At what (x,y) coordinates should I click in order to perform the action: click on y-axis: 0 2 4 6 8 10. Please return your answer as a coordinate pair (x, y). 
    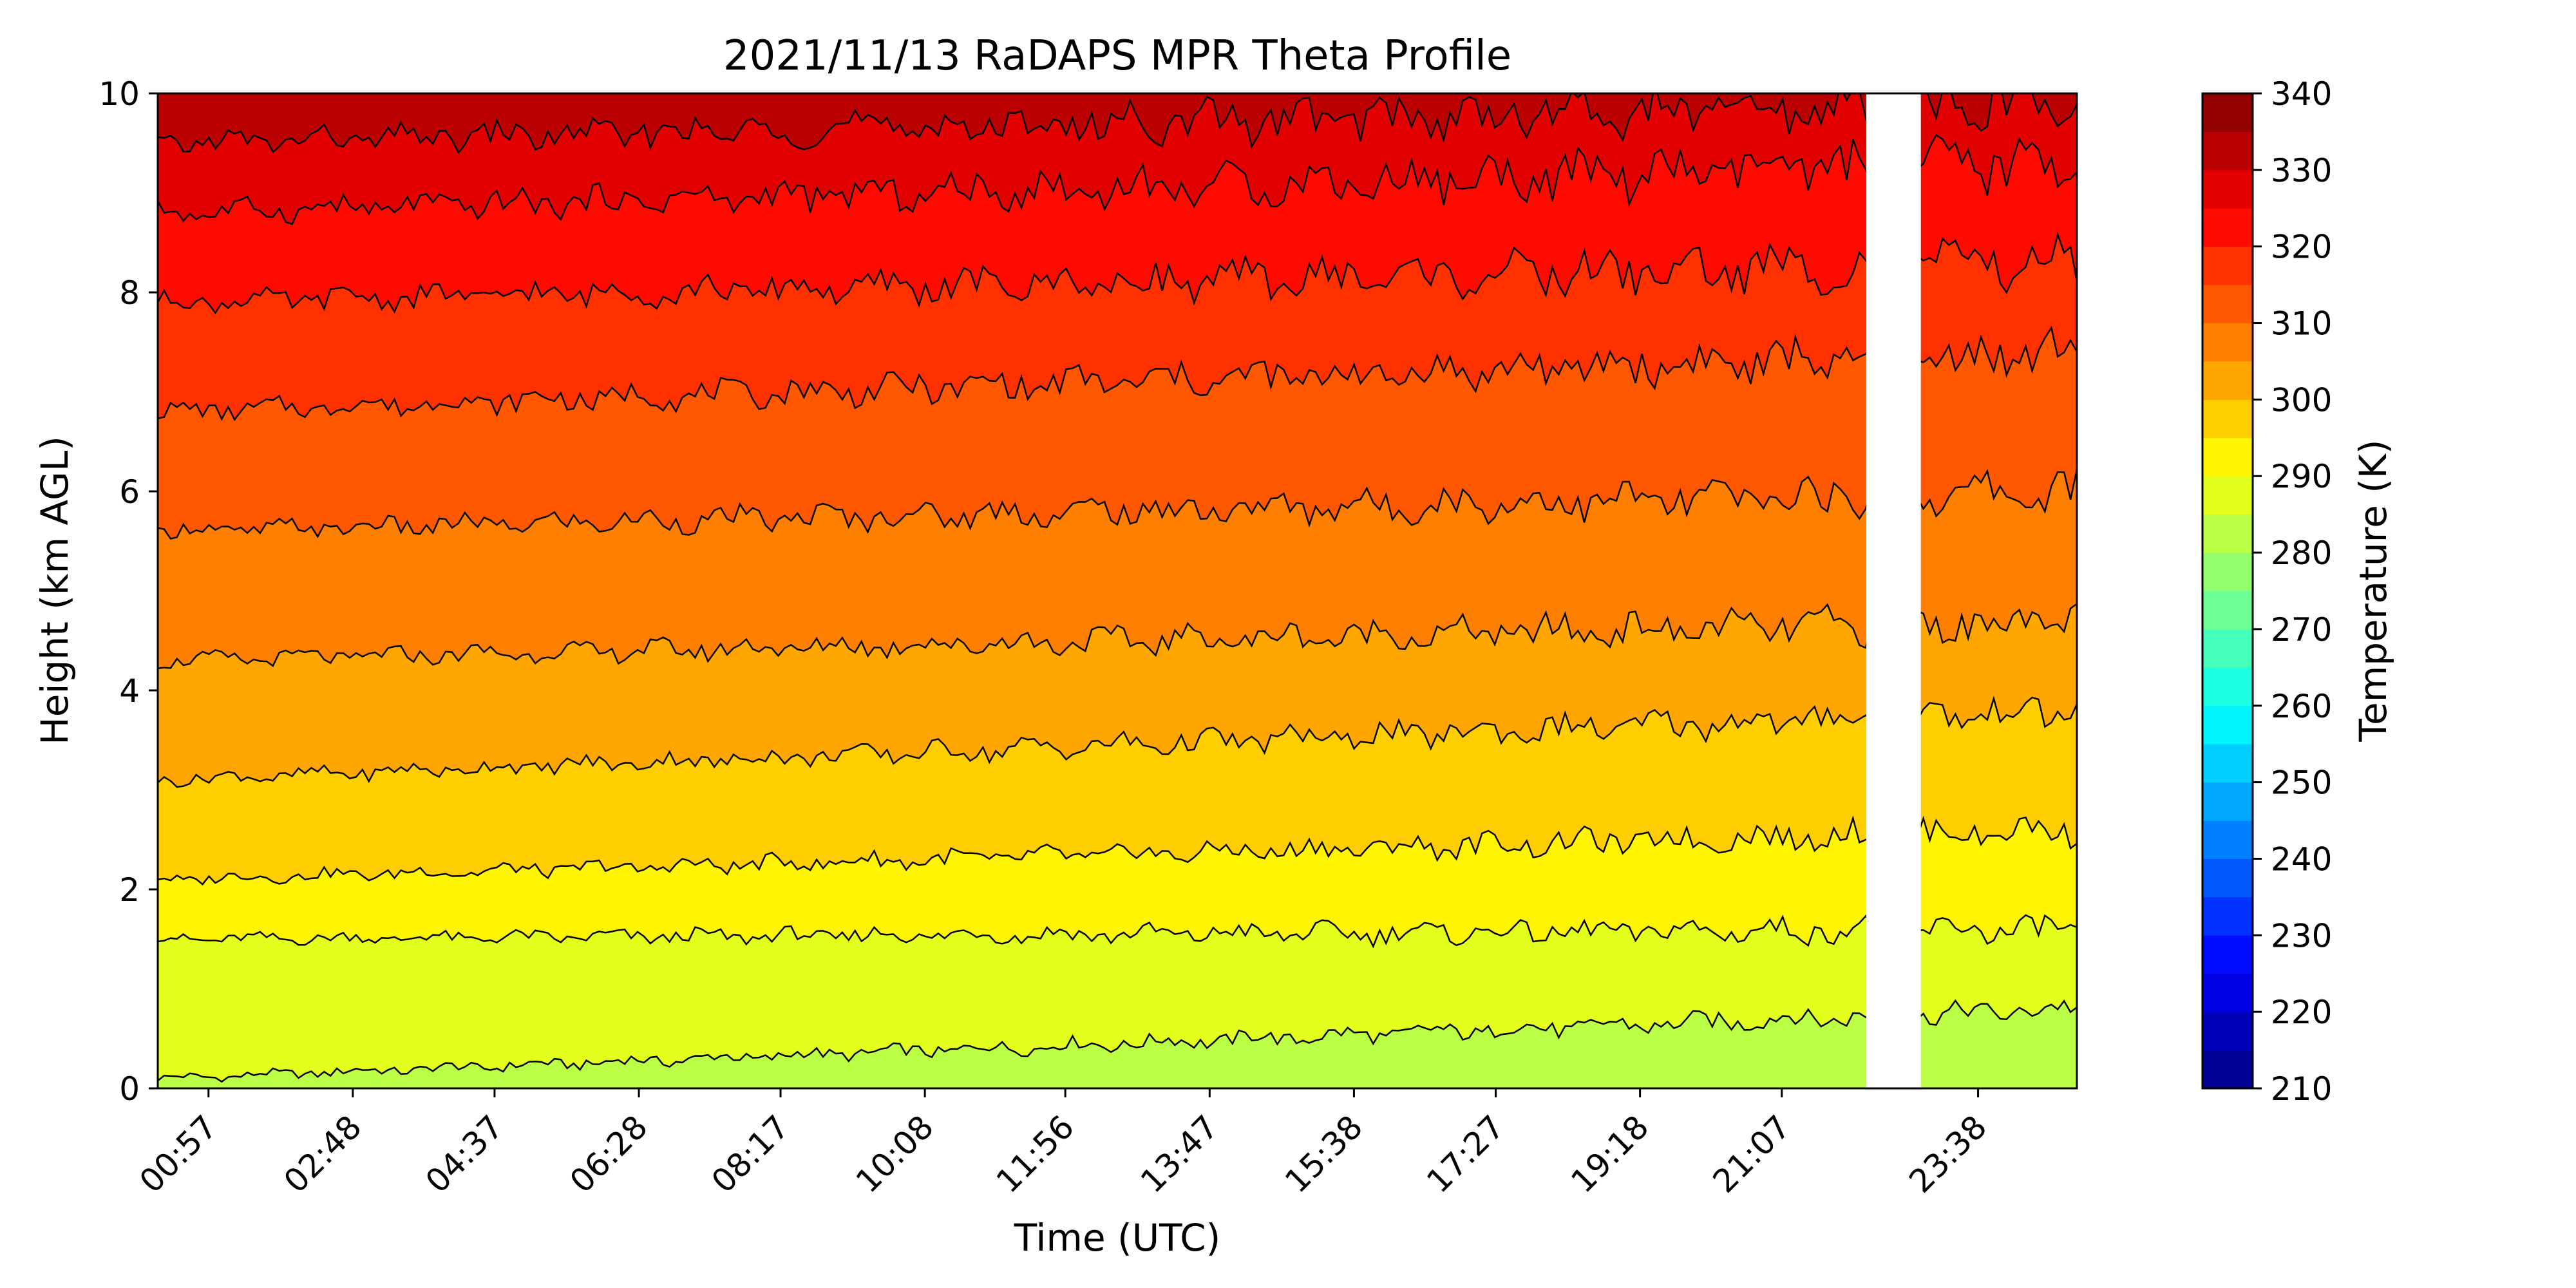
    Looking at the image, I should click on (128, 591).